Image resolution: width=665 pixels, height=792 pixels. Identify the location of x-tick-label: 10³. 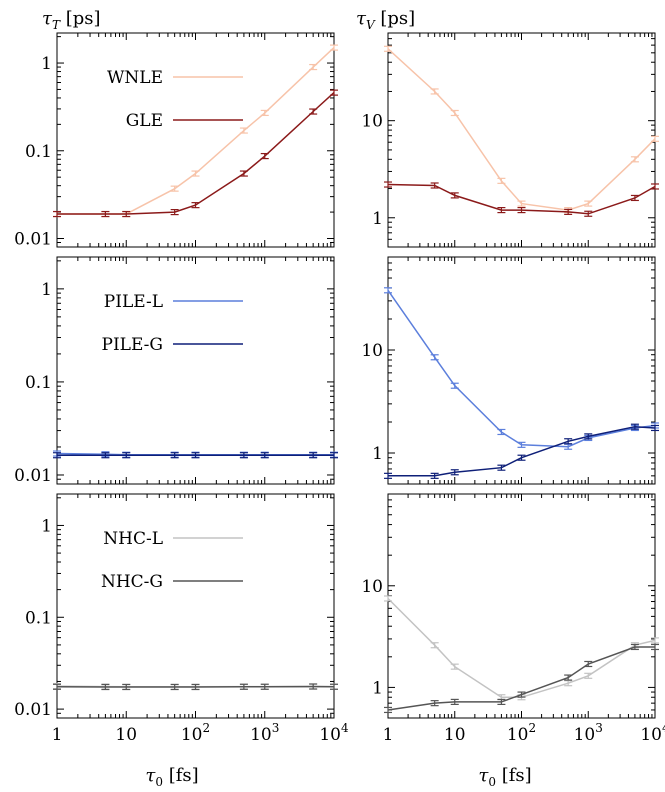
(264, 733).